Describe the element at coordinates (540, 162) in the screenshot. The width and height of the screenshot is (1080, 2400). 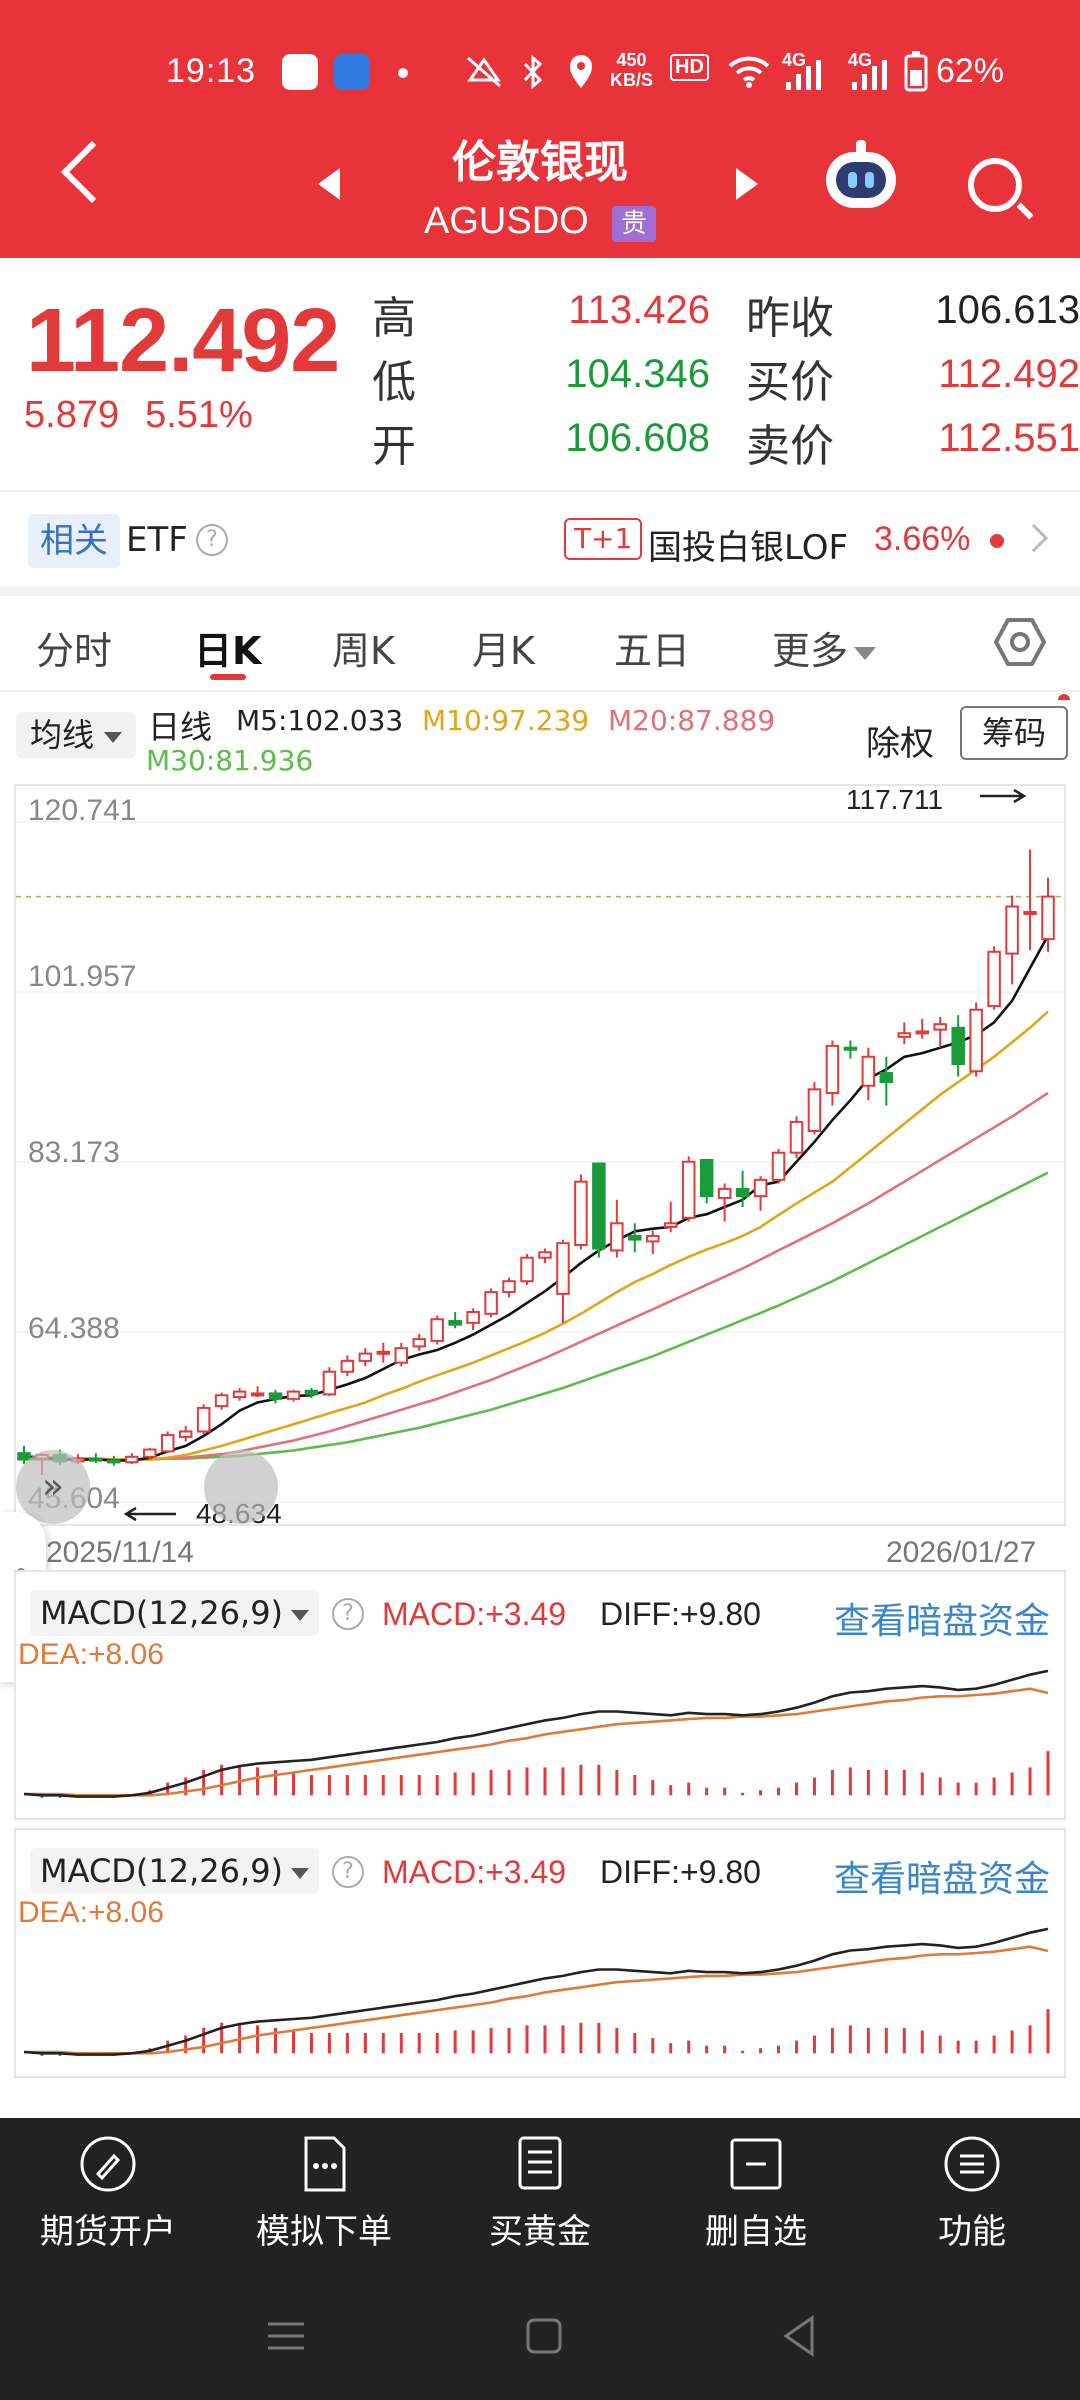
I see `instrument-title: 伦敦银现` at that location.